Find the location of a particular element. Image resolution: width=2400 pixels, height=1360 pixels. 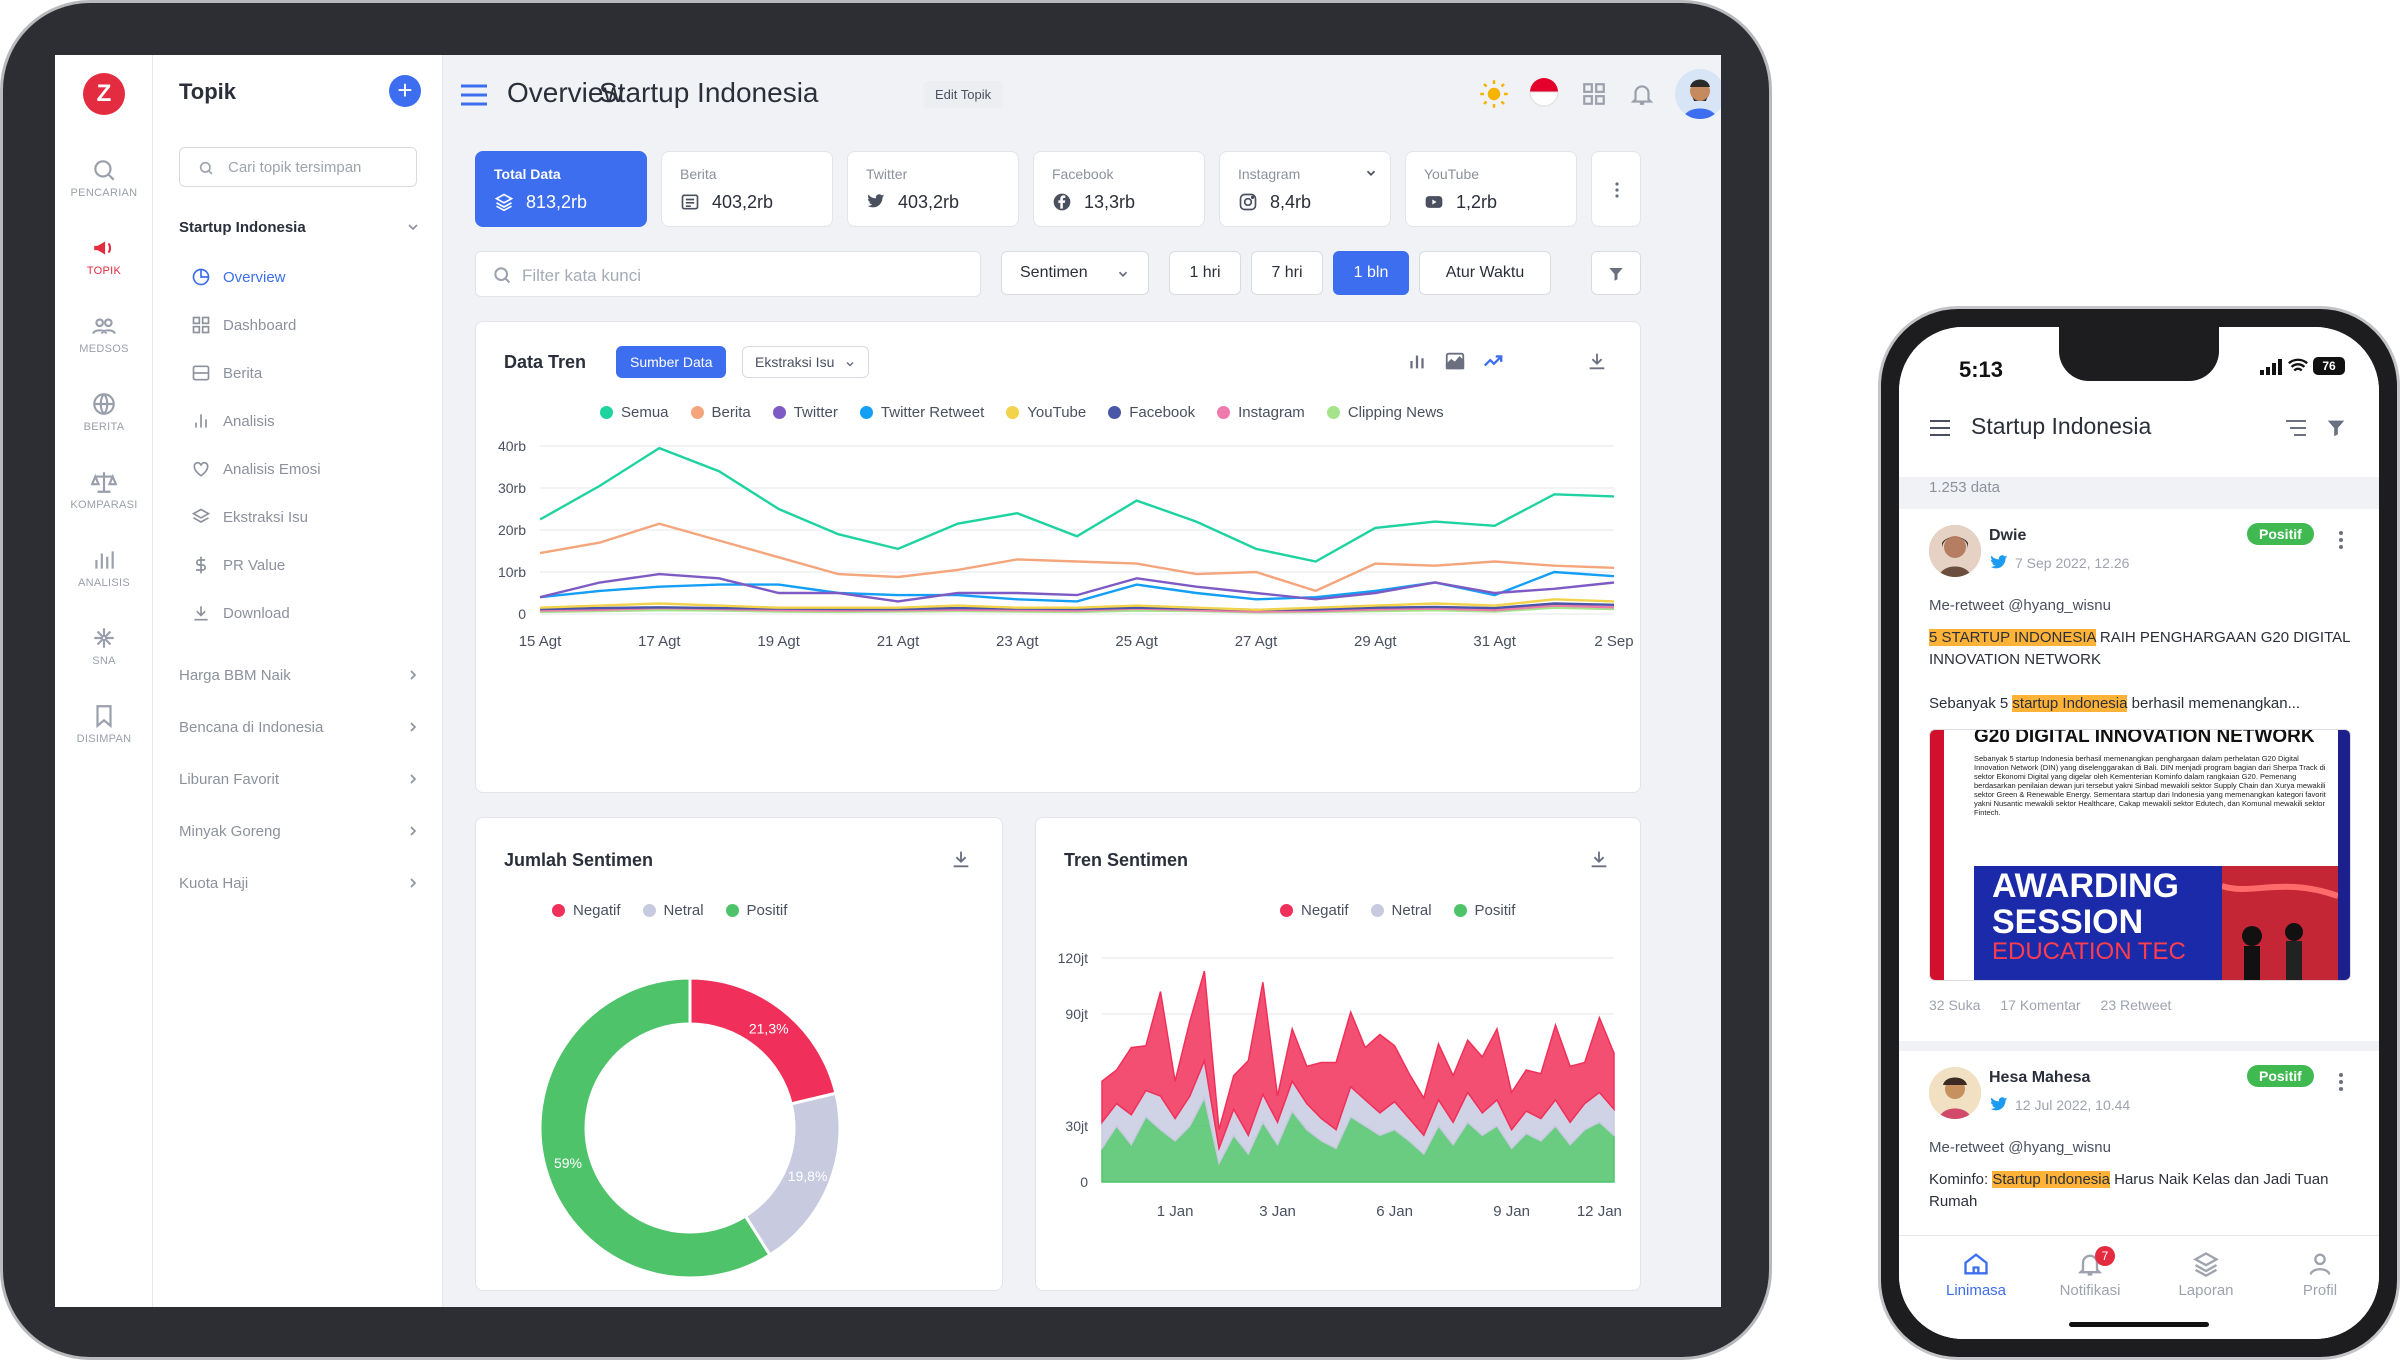

scale-icon is located at coordinates (104, 482).